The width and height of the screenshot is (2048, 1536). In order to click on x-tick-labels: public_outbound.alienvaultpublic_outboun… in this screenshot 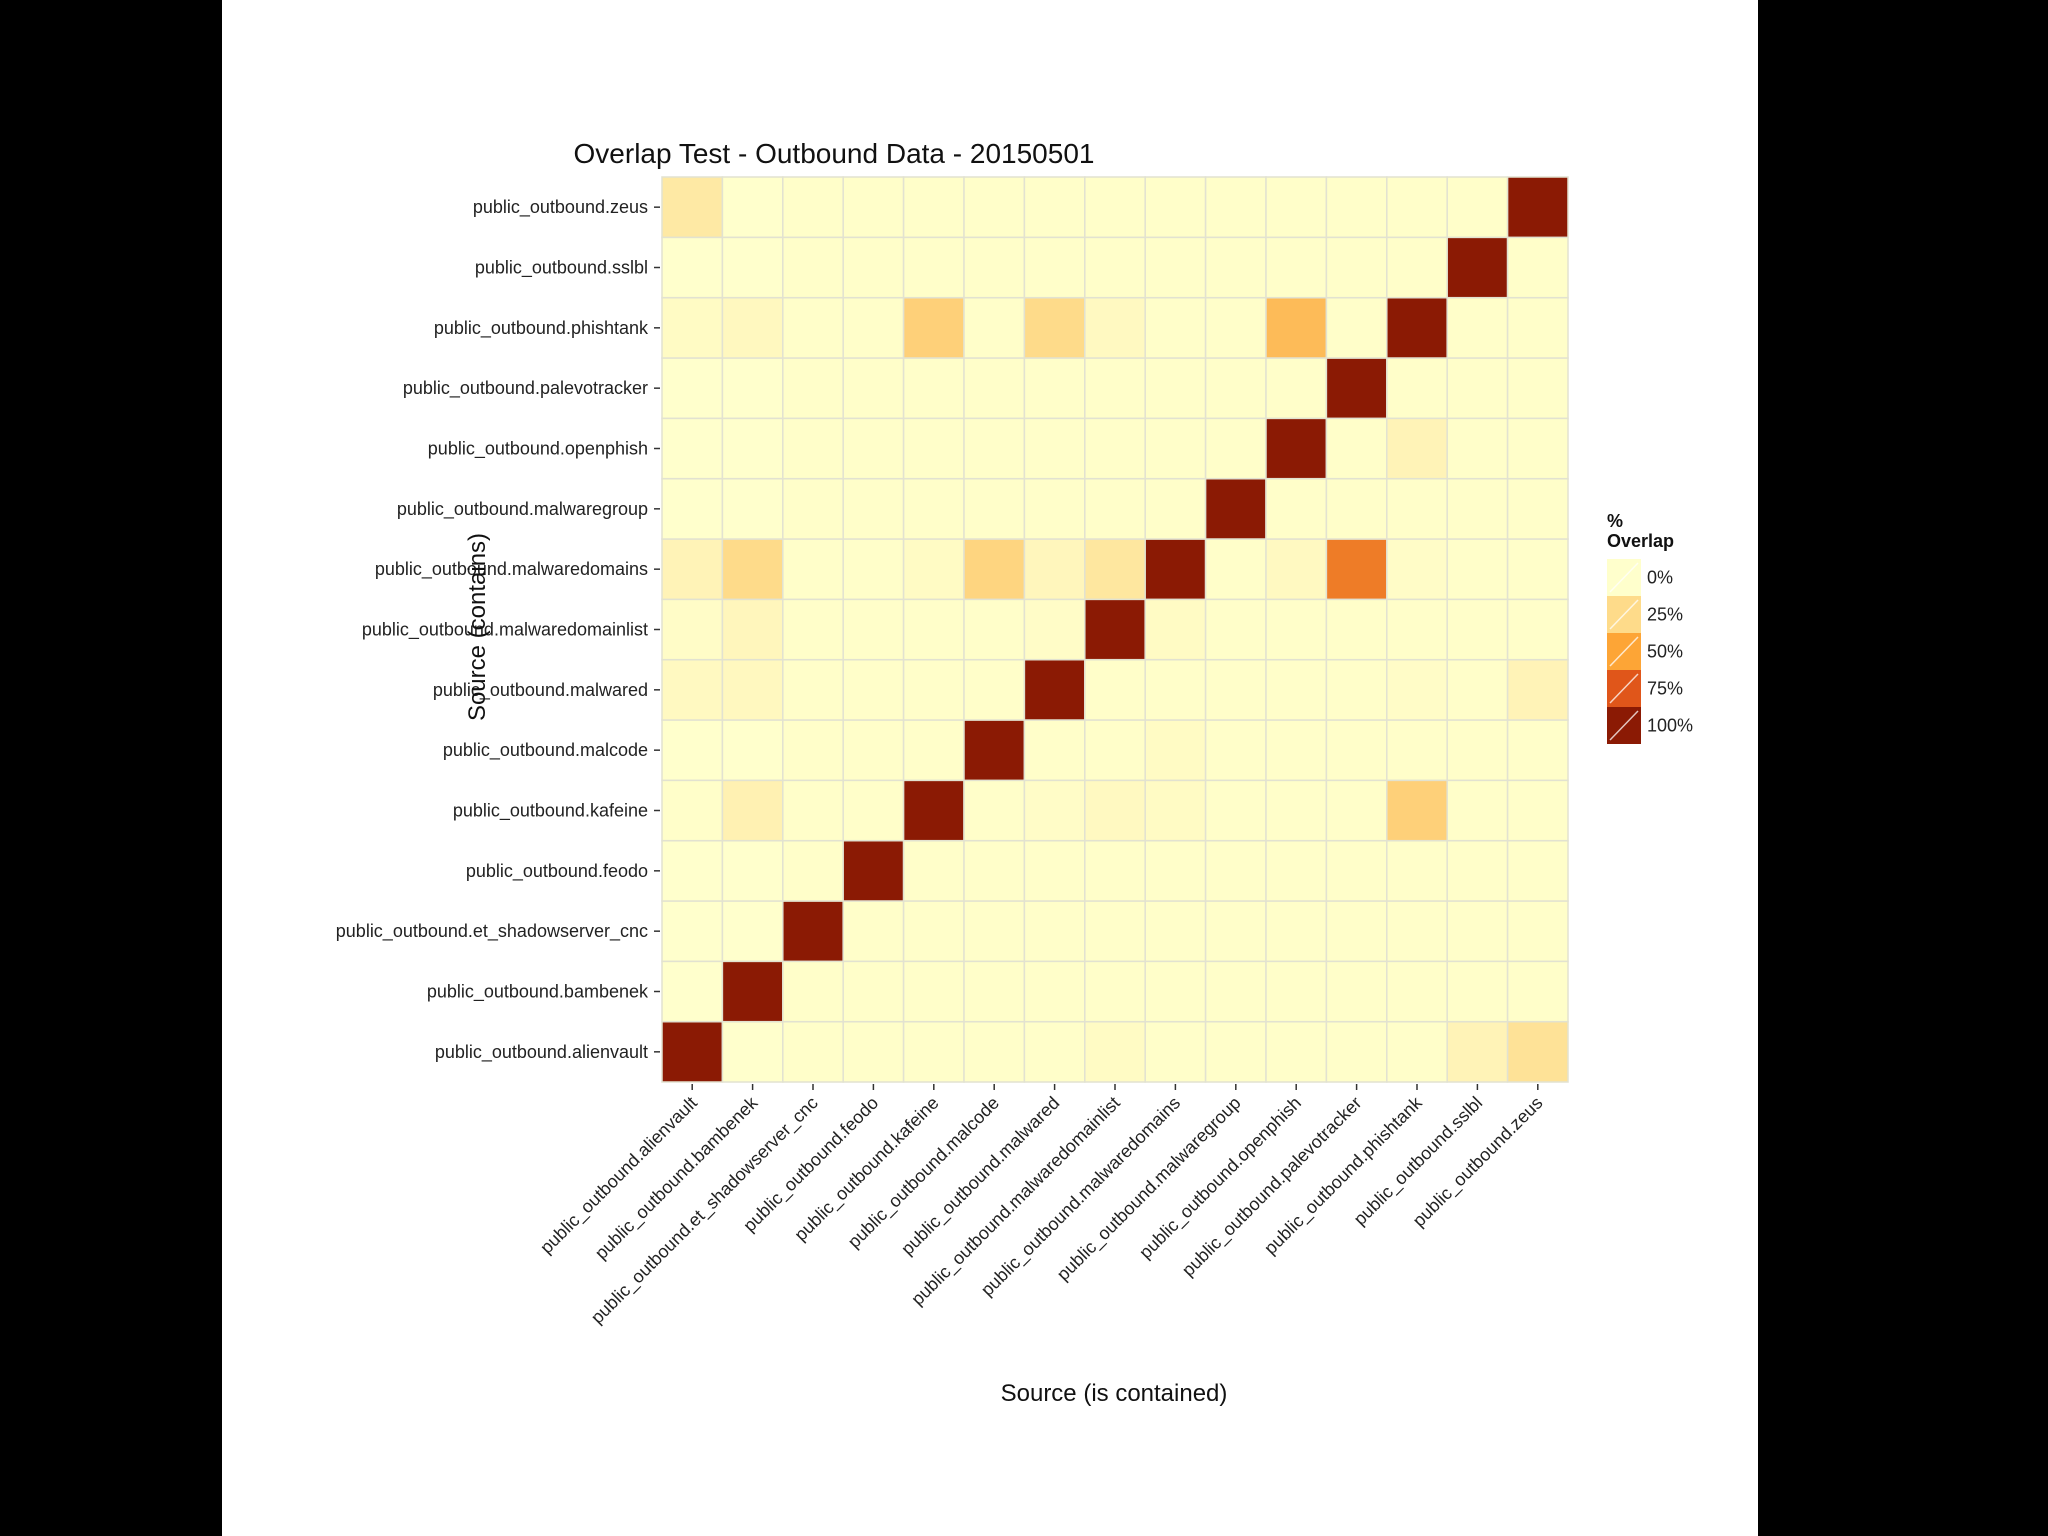, I will do `click(1041, 1206)`.